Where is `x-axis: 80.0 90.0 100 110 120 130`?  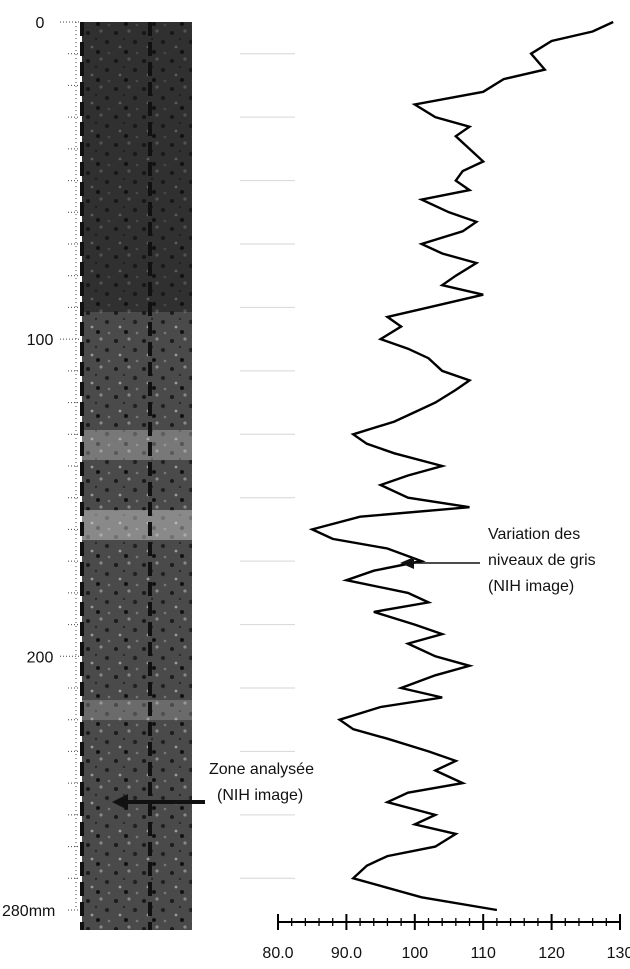
x-axis: 80.0 90.0 100 110 120 130 is located at coordinates (446, 938).